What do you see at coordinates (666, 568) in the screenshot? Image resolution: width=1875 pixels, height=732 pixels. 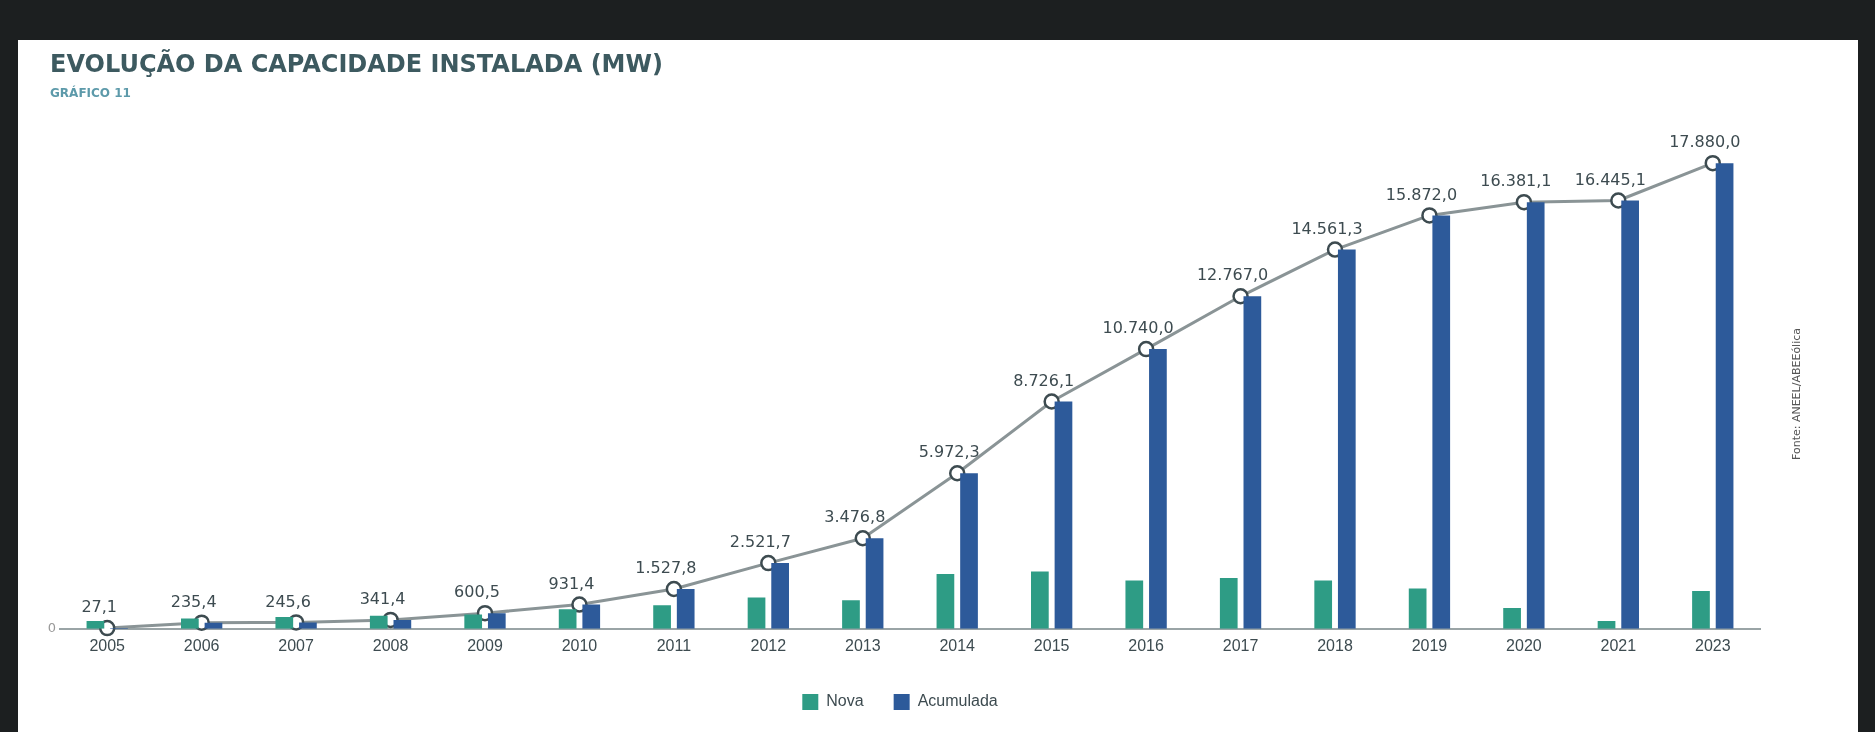 I see `data-label: 1.527,8` at bounding box center [666, 568].